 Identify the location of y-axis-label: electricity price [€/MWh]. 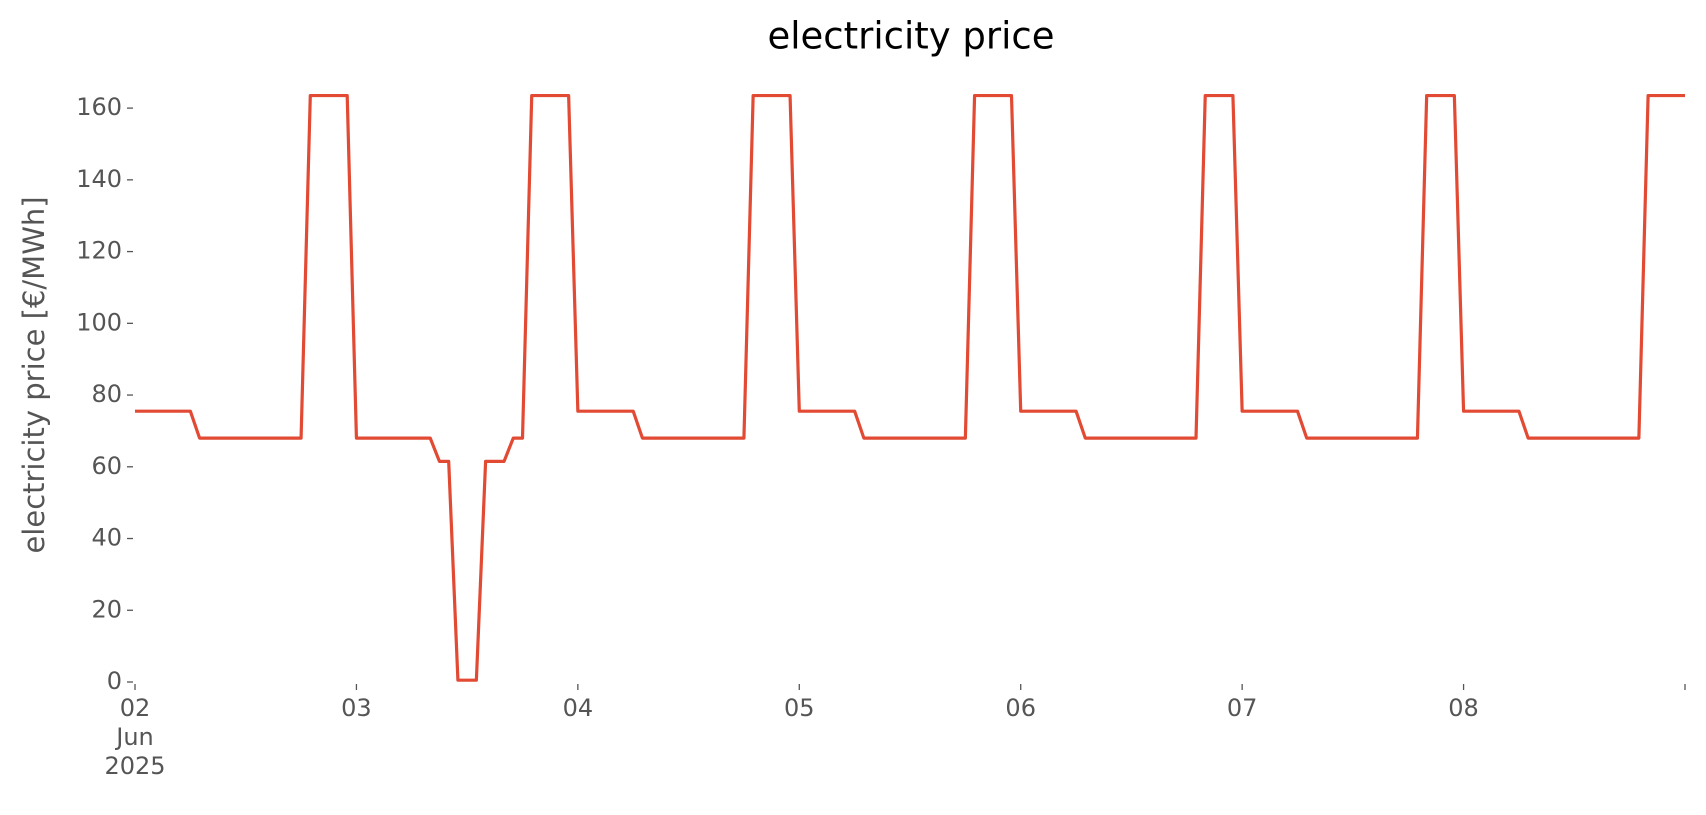
(34, 374).